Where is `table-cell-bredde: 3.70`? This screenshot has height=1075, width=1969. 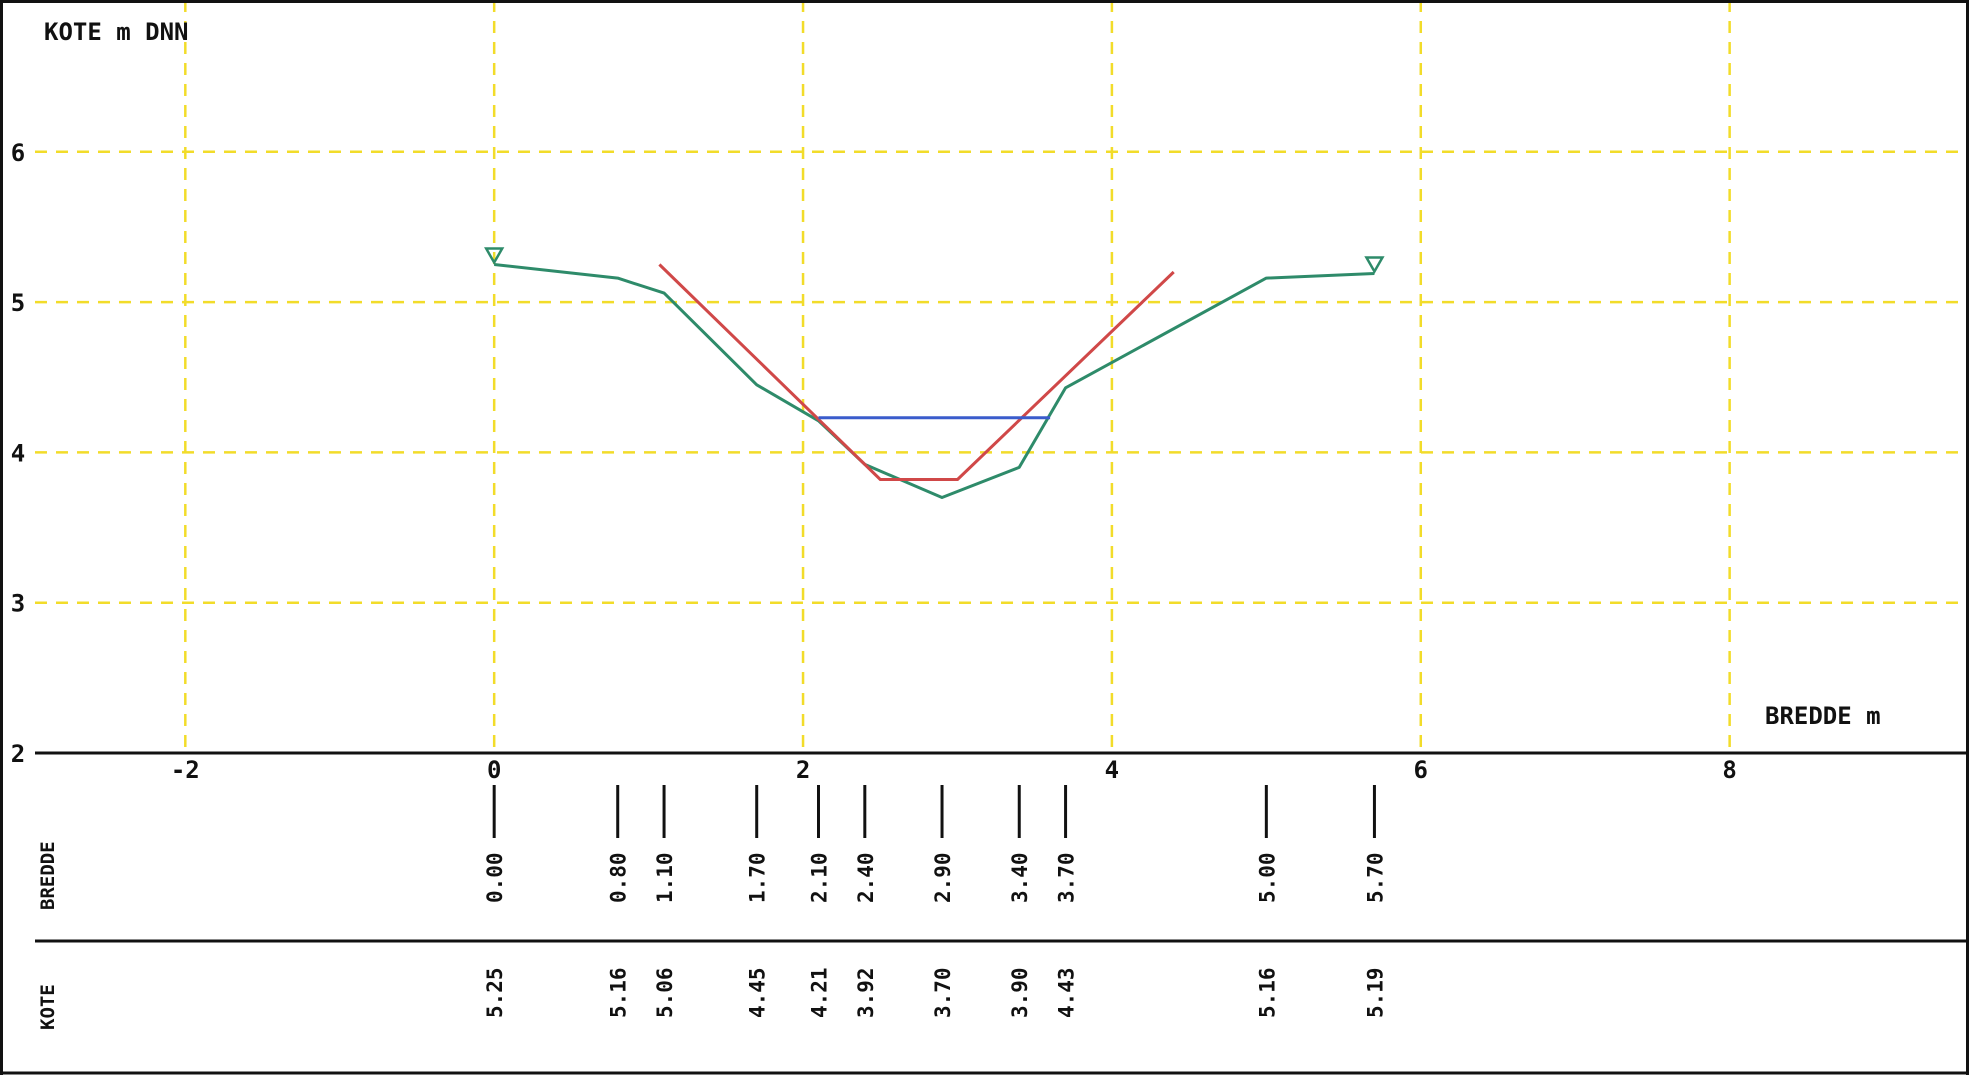 table-cell-bredde: 3.70 is located at coordinates (1067, 877).